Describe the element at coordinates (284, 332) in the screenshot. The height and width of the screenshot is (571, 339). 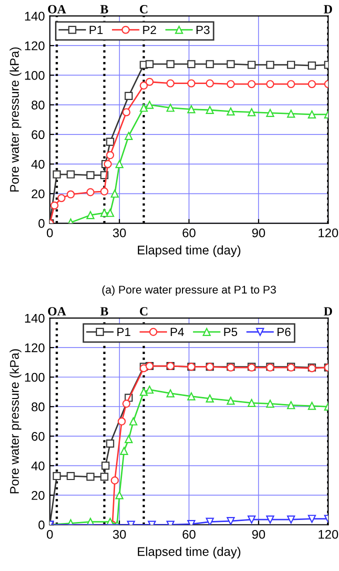
I see `legend-label: P6` at that location.